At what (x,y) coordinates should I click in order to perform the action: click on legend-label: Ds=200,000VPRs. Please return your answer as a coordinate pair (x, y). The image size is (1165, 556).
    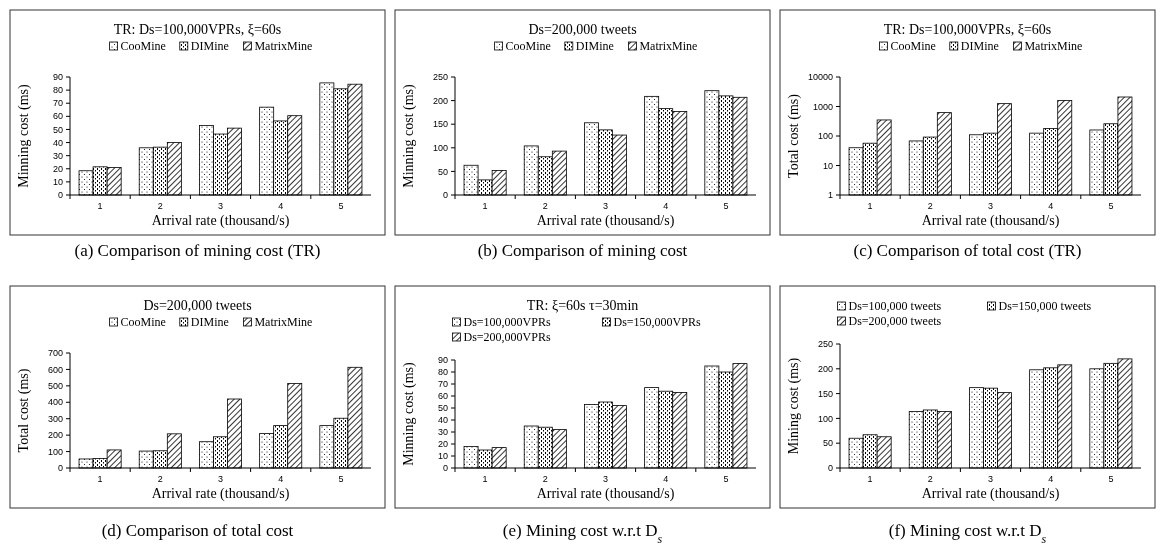
    Looking at the image, I should click on (507, 337).